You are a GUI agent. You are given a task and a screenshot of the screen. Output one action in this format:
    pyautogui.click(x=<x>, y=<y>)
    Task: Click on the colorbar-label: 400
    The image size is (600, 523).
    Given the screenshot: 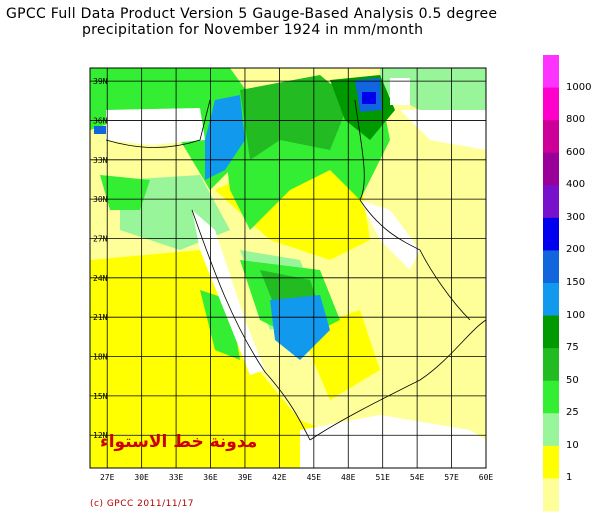 What is the action you would take?
    pyautogui.click(x=576, y=185)
    